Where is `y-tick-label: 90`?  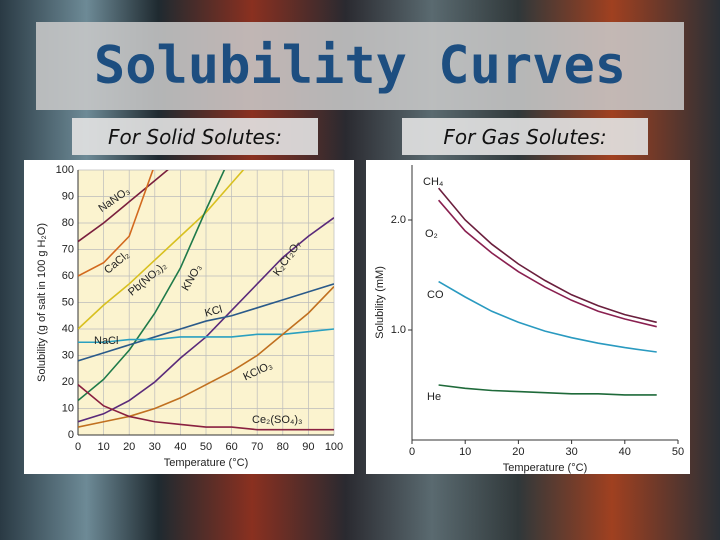 y-tick-label: 90 is located at coordinates (68, 196).